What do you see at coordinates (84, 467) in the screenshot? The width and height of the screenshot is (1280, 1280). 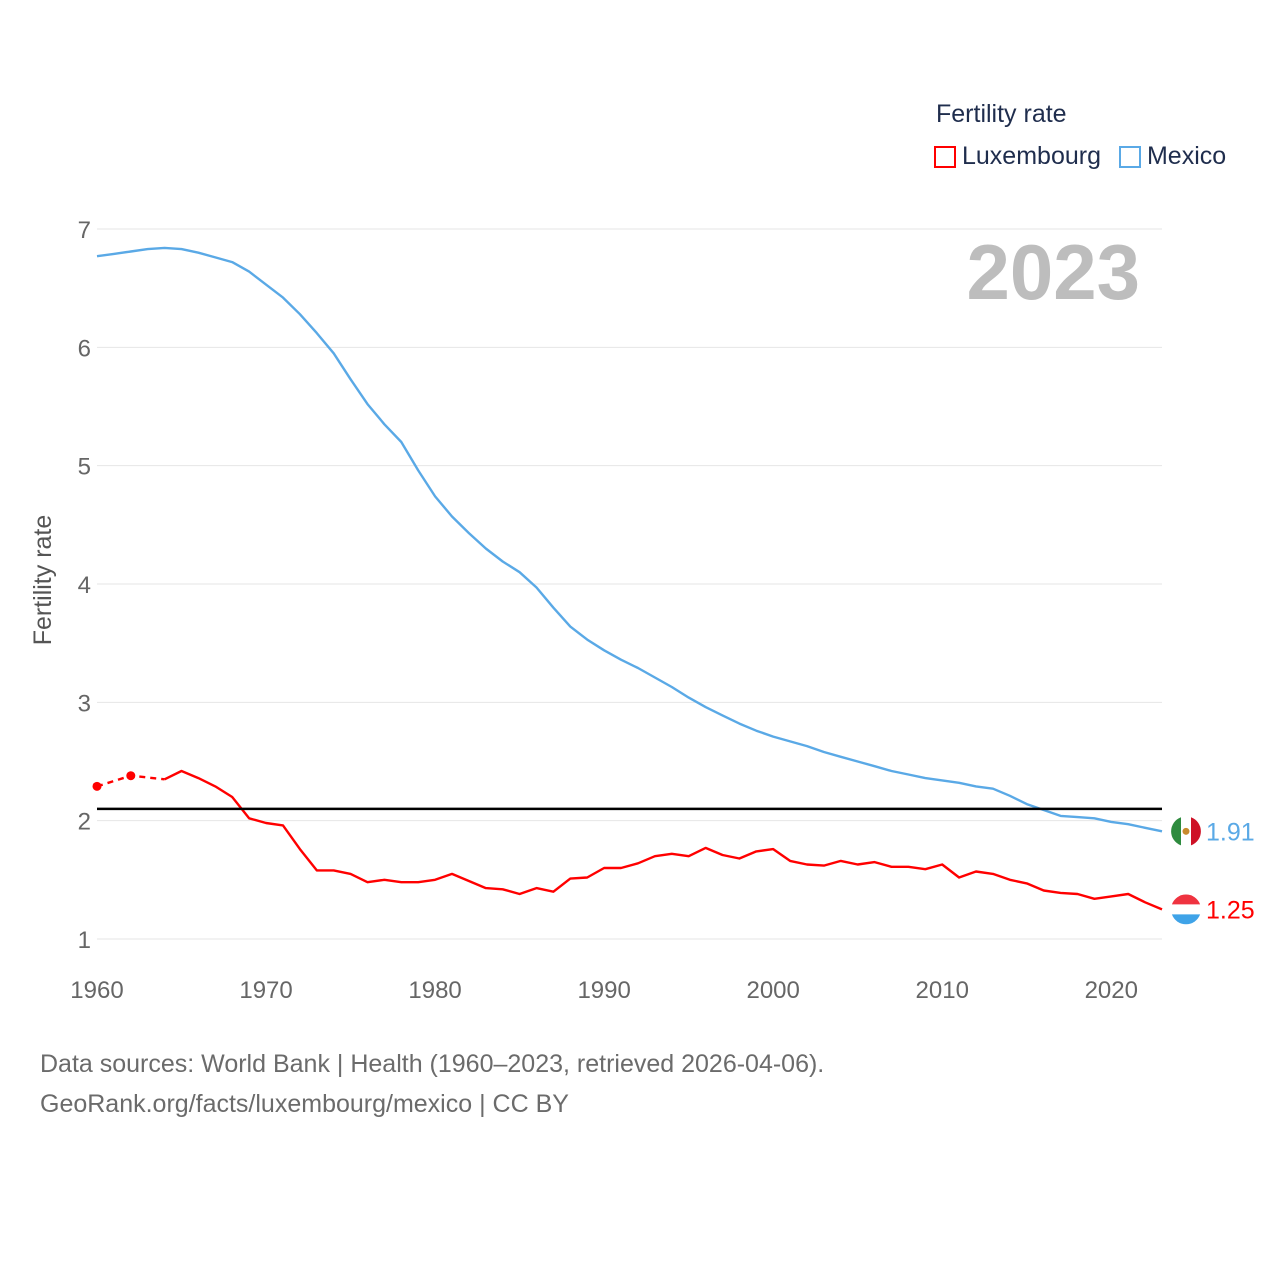 I see `y-tick-5: 5` at bounding box center [84, 467].